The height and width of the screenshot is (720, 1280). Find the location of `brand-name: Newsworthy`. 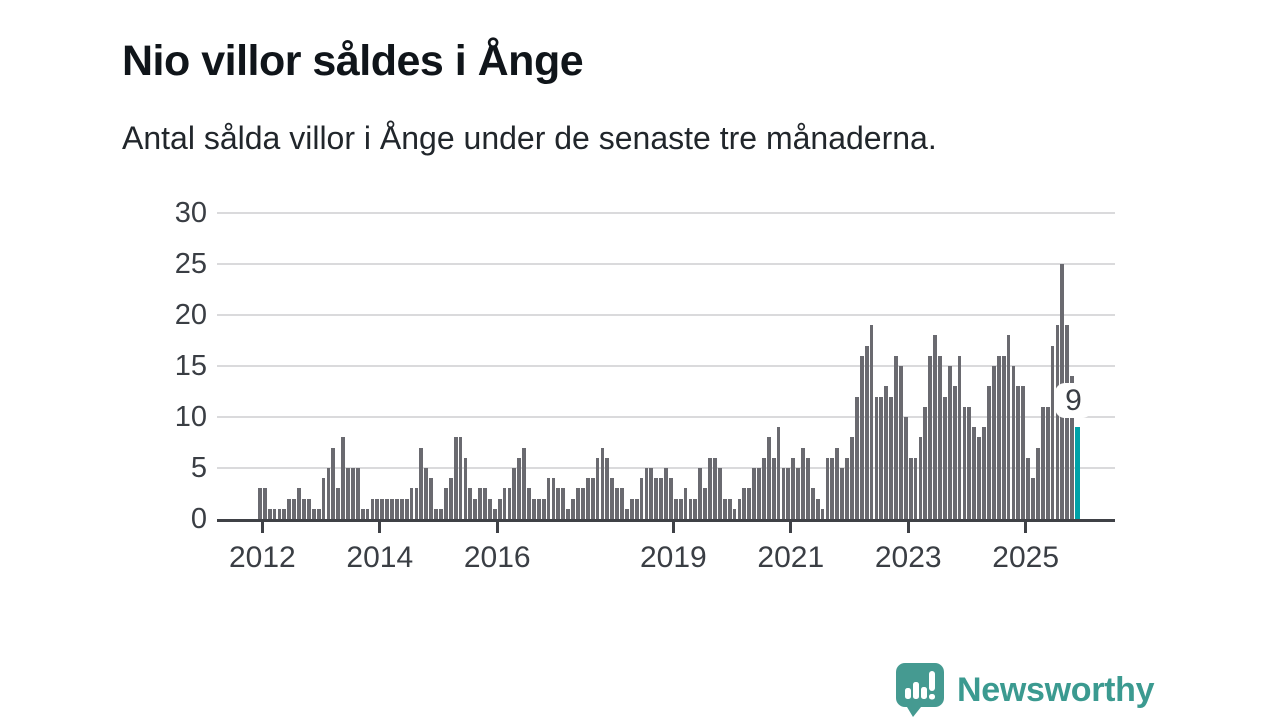

brand-name: Newsworthy is located at coordinates (1056, 690).